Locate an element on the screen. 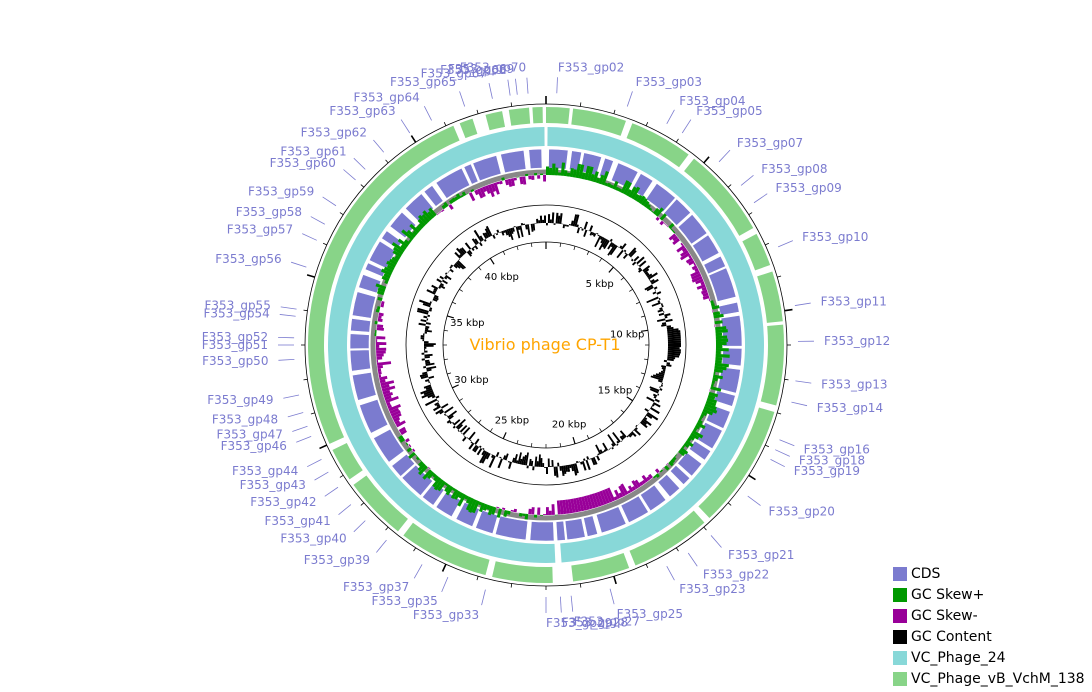 The width and height of the screenshot is (1092, 692). gene-label: F353_gp09 is located at coordinates (808, 188).